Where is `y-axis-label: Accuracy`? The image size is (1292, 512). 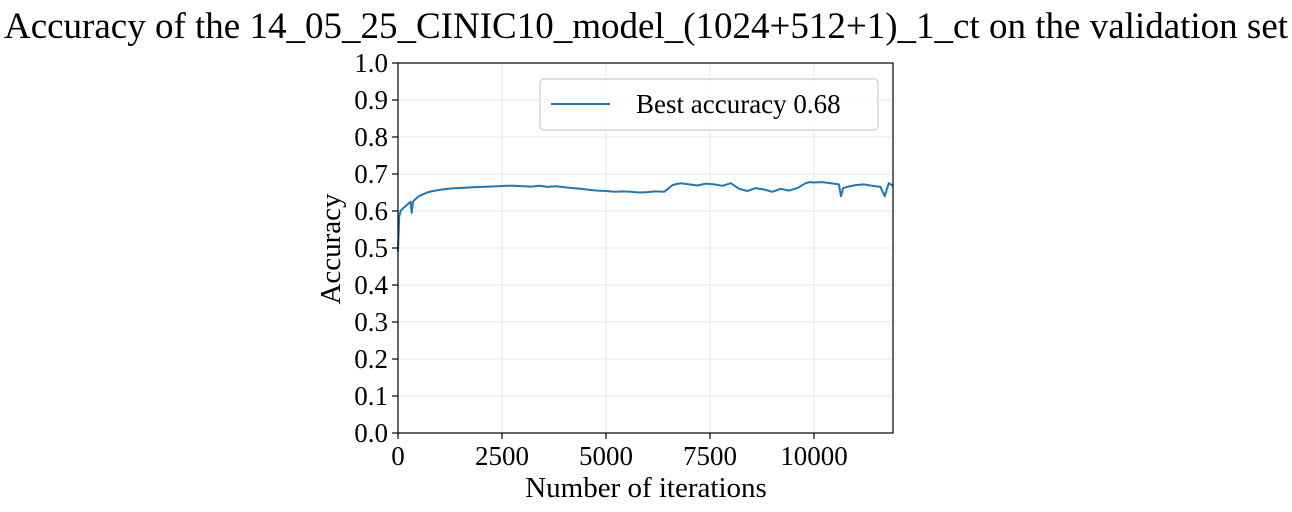 y-axis-label: Accuracy is located at coordinates (331, 249).